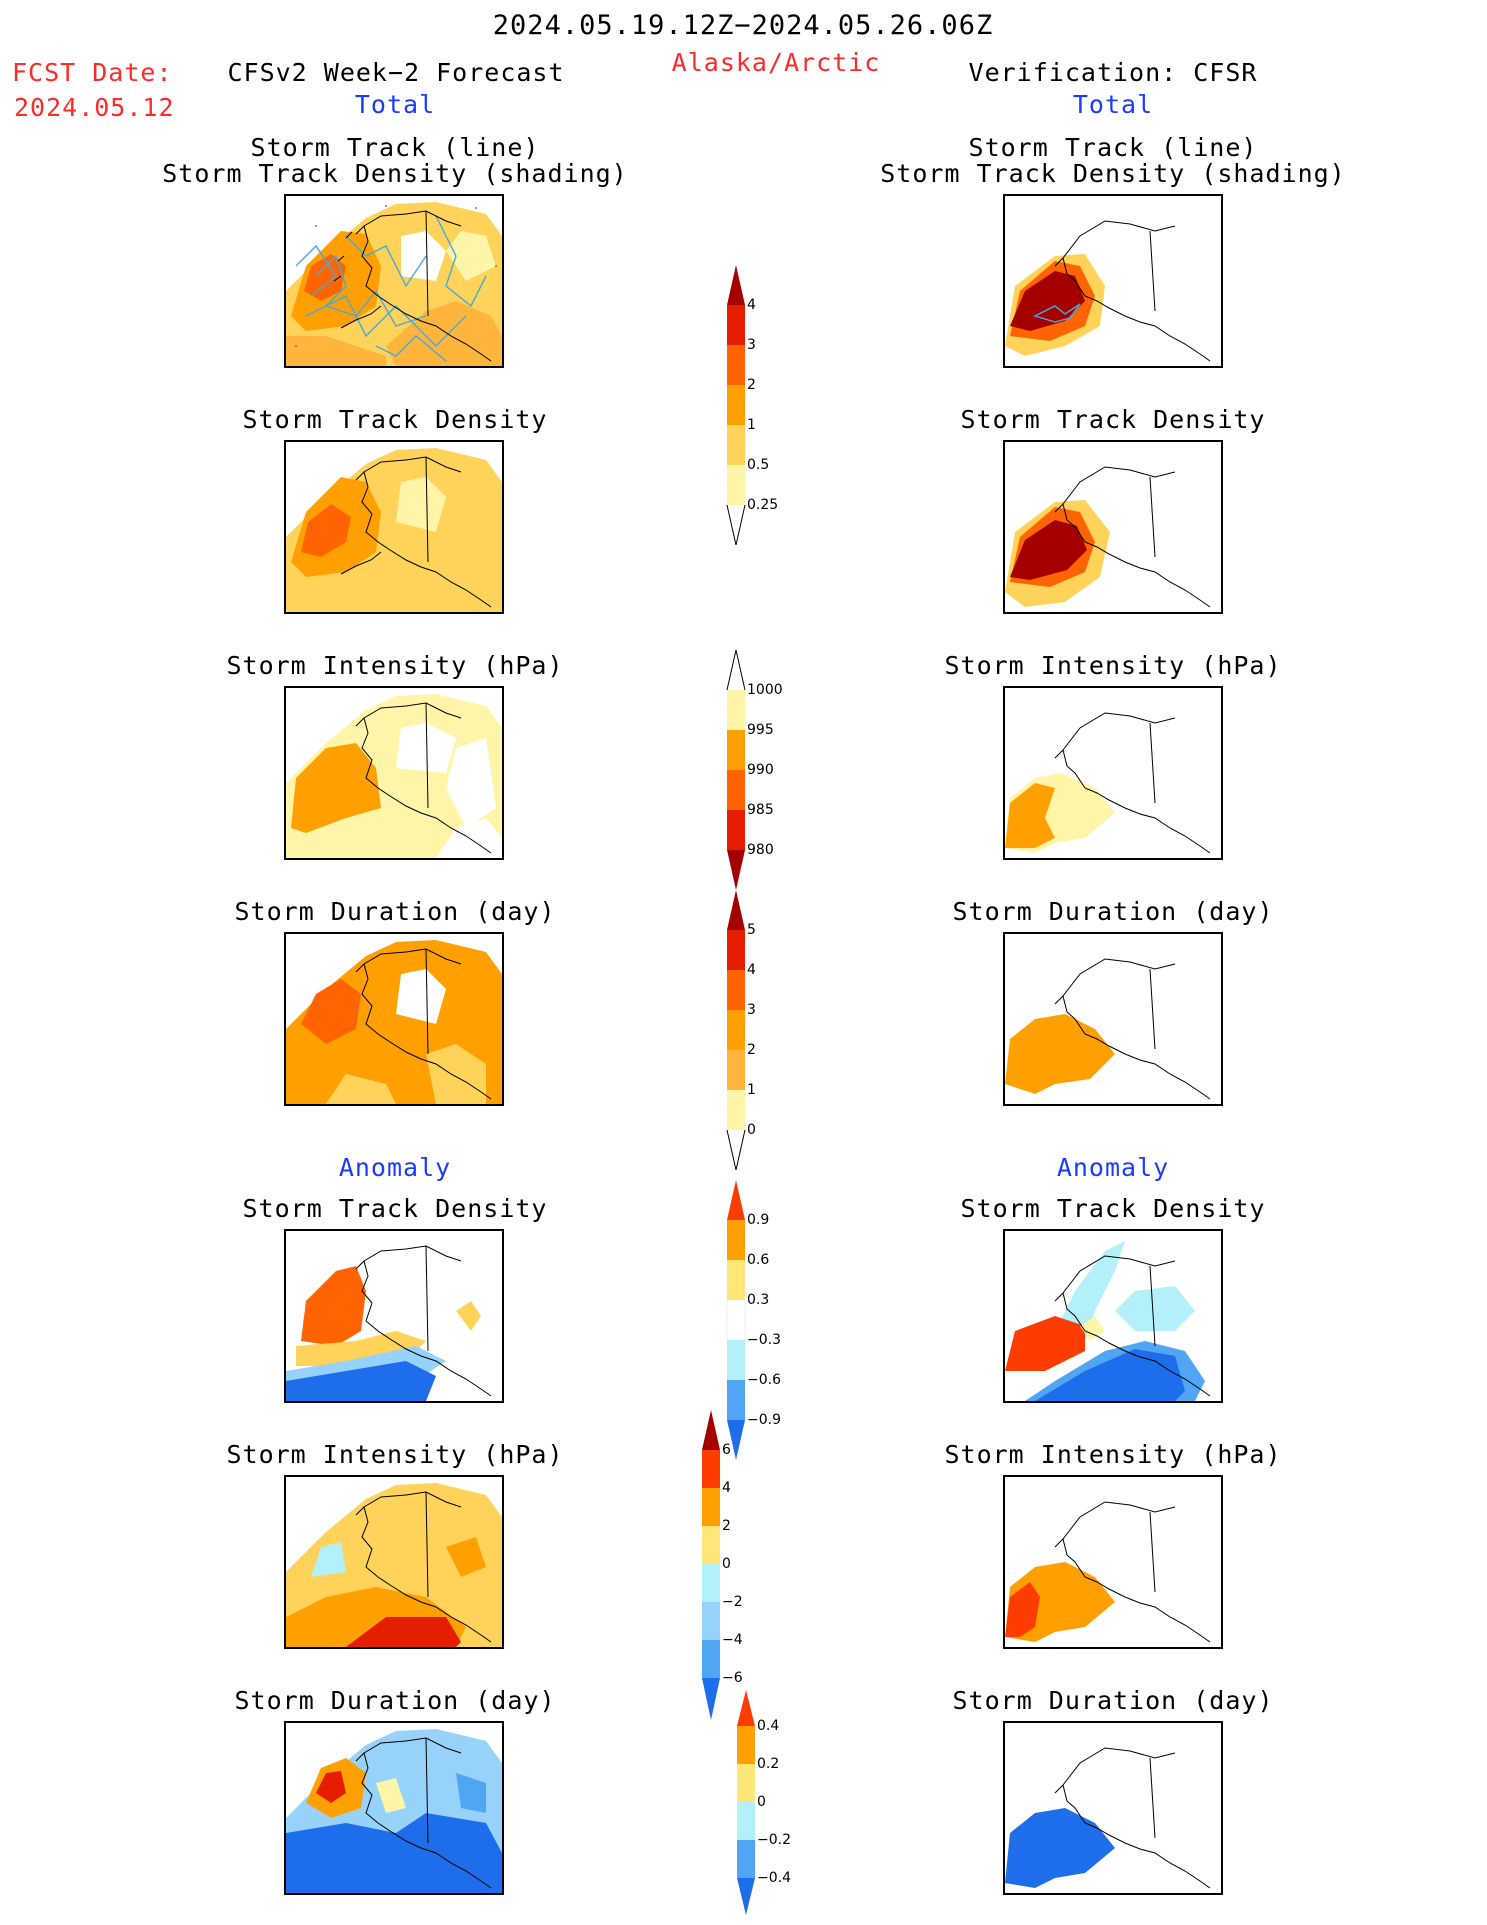 The image size is (1487, 1925). What do you see at coordinates (764, 1380) in the screenshot?
I see `colorbar-anom-density-label: −0.6` at bounding box center [764, 1380].